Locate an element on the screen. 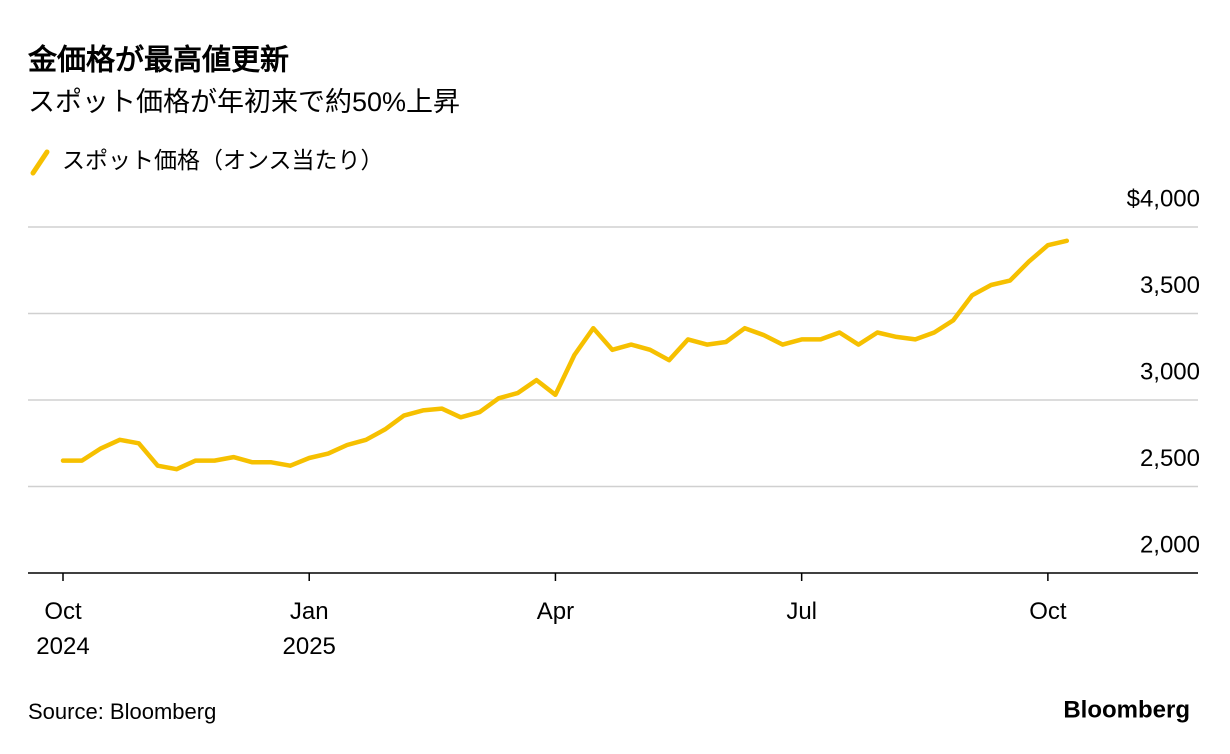  chart-title: 金価格が最高値更新 is located at coordinates (158, 60).